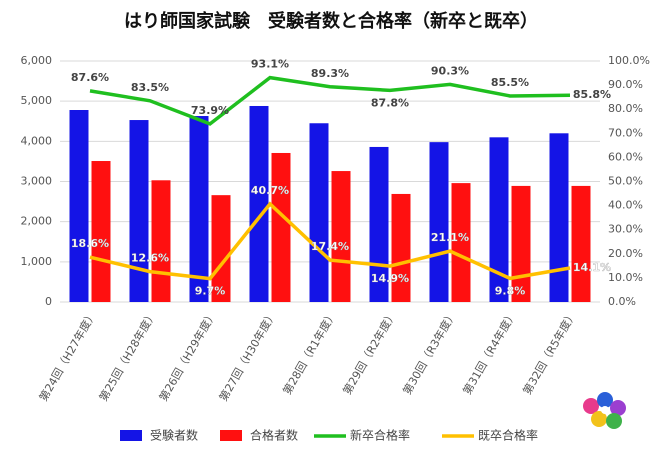 The height and width of the screenshot is (457, 662). Describe the element at coordinates (625, 277) in the screenshot. I see `y2-tick-label: 10.0%` at that location.